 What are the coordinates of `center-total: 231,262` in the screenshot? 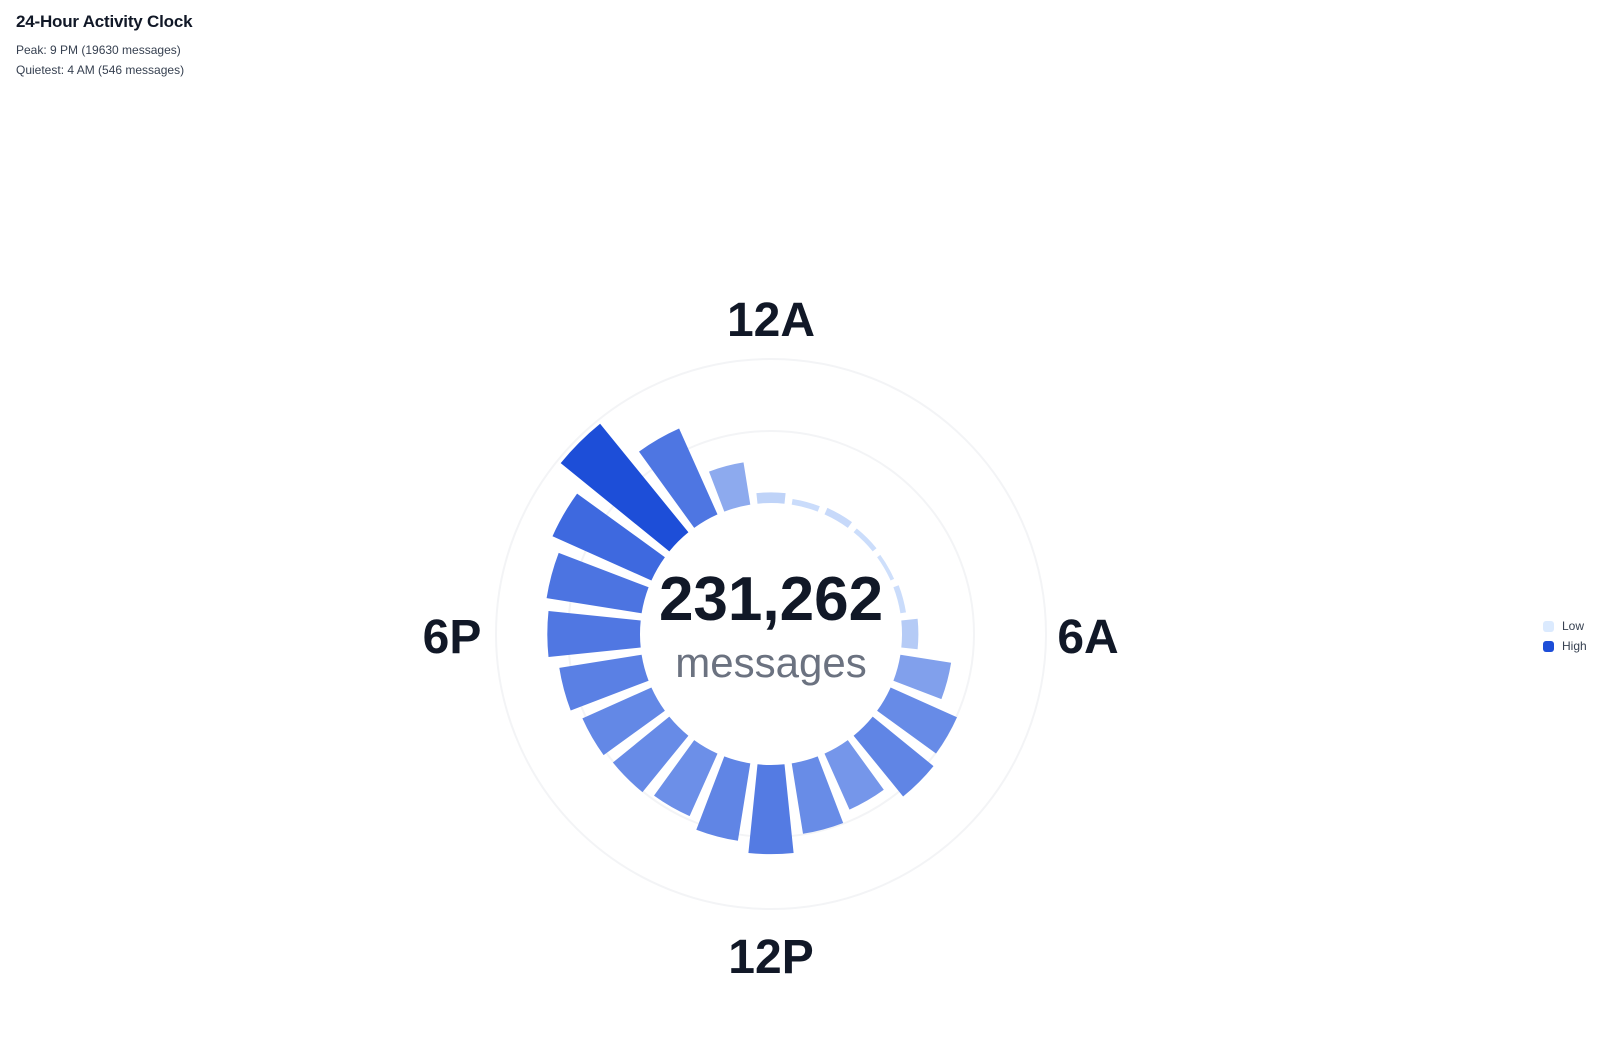 It's located at (771, 599).